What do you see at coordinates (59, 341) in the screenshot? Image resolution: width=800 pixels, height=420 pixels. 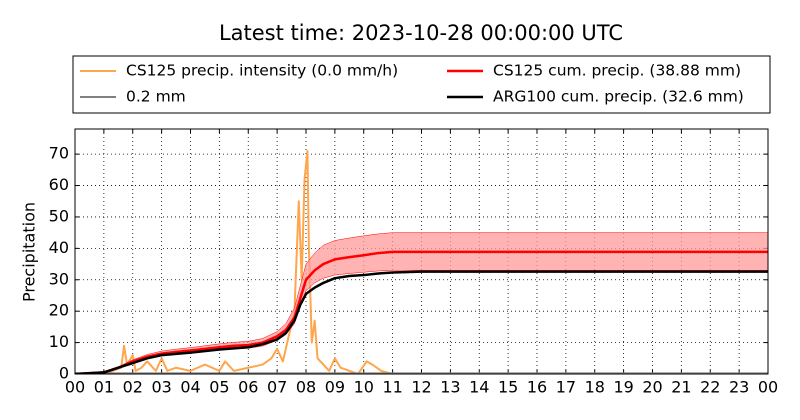 I see `y-tick-label: 10` at bounding box center [59, 341].